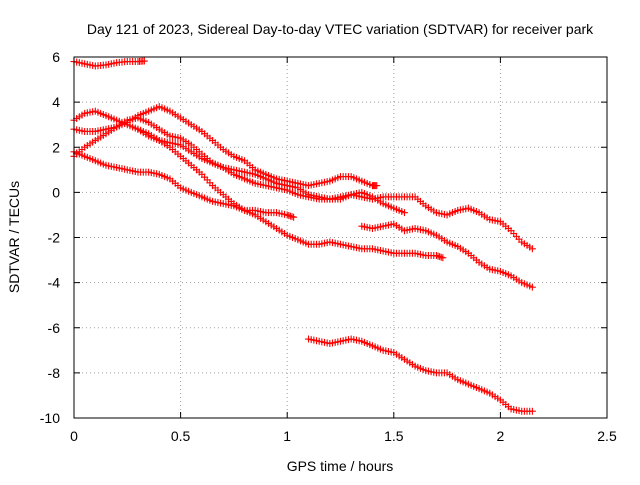  I want to click on series-track-e, so click(184, 184).